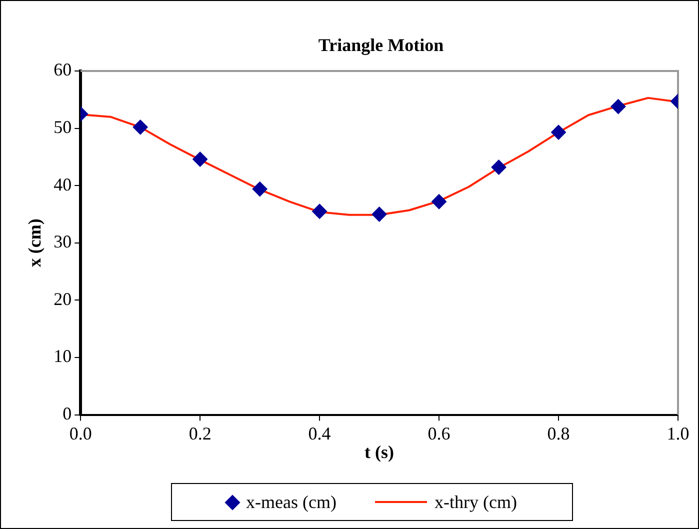 The image size is (699, 529). What do you see at coordinates (34, 243) in the screenshot?
I see `y-axis-title: x (cm)` at bounding box center [34, 243].